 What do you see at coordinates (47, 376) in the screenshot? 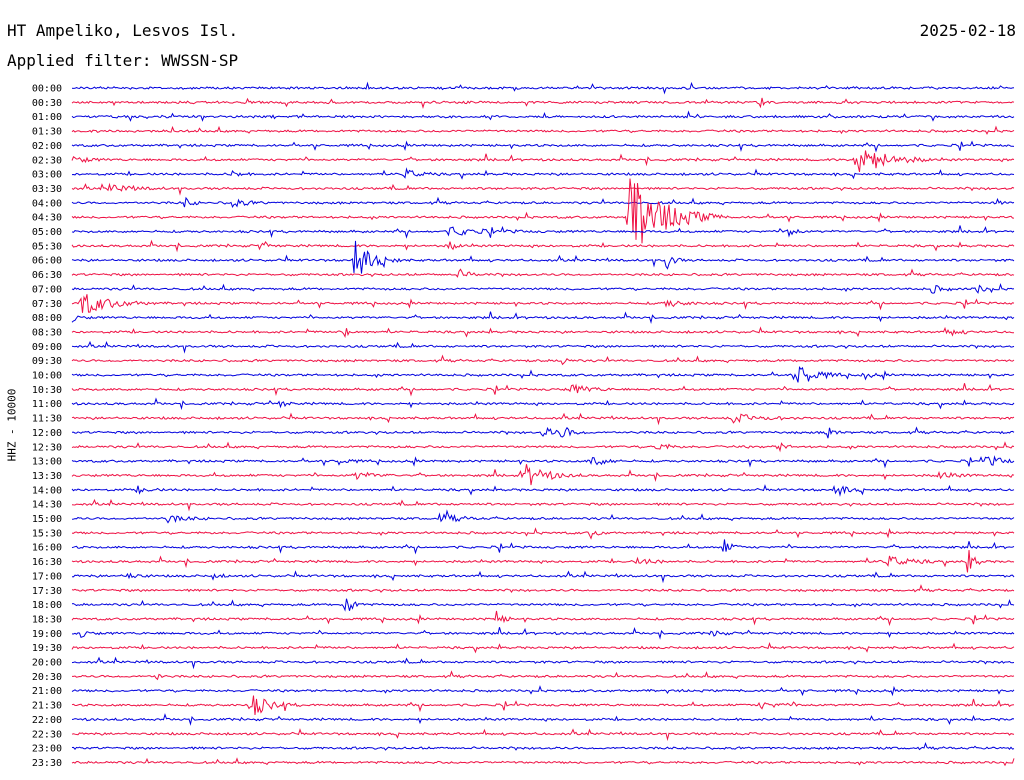
I see `y-tick-label: 10:00` at bounding box center [47, 376].